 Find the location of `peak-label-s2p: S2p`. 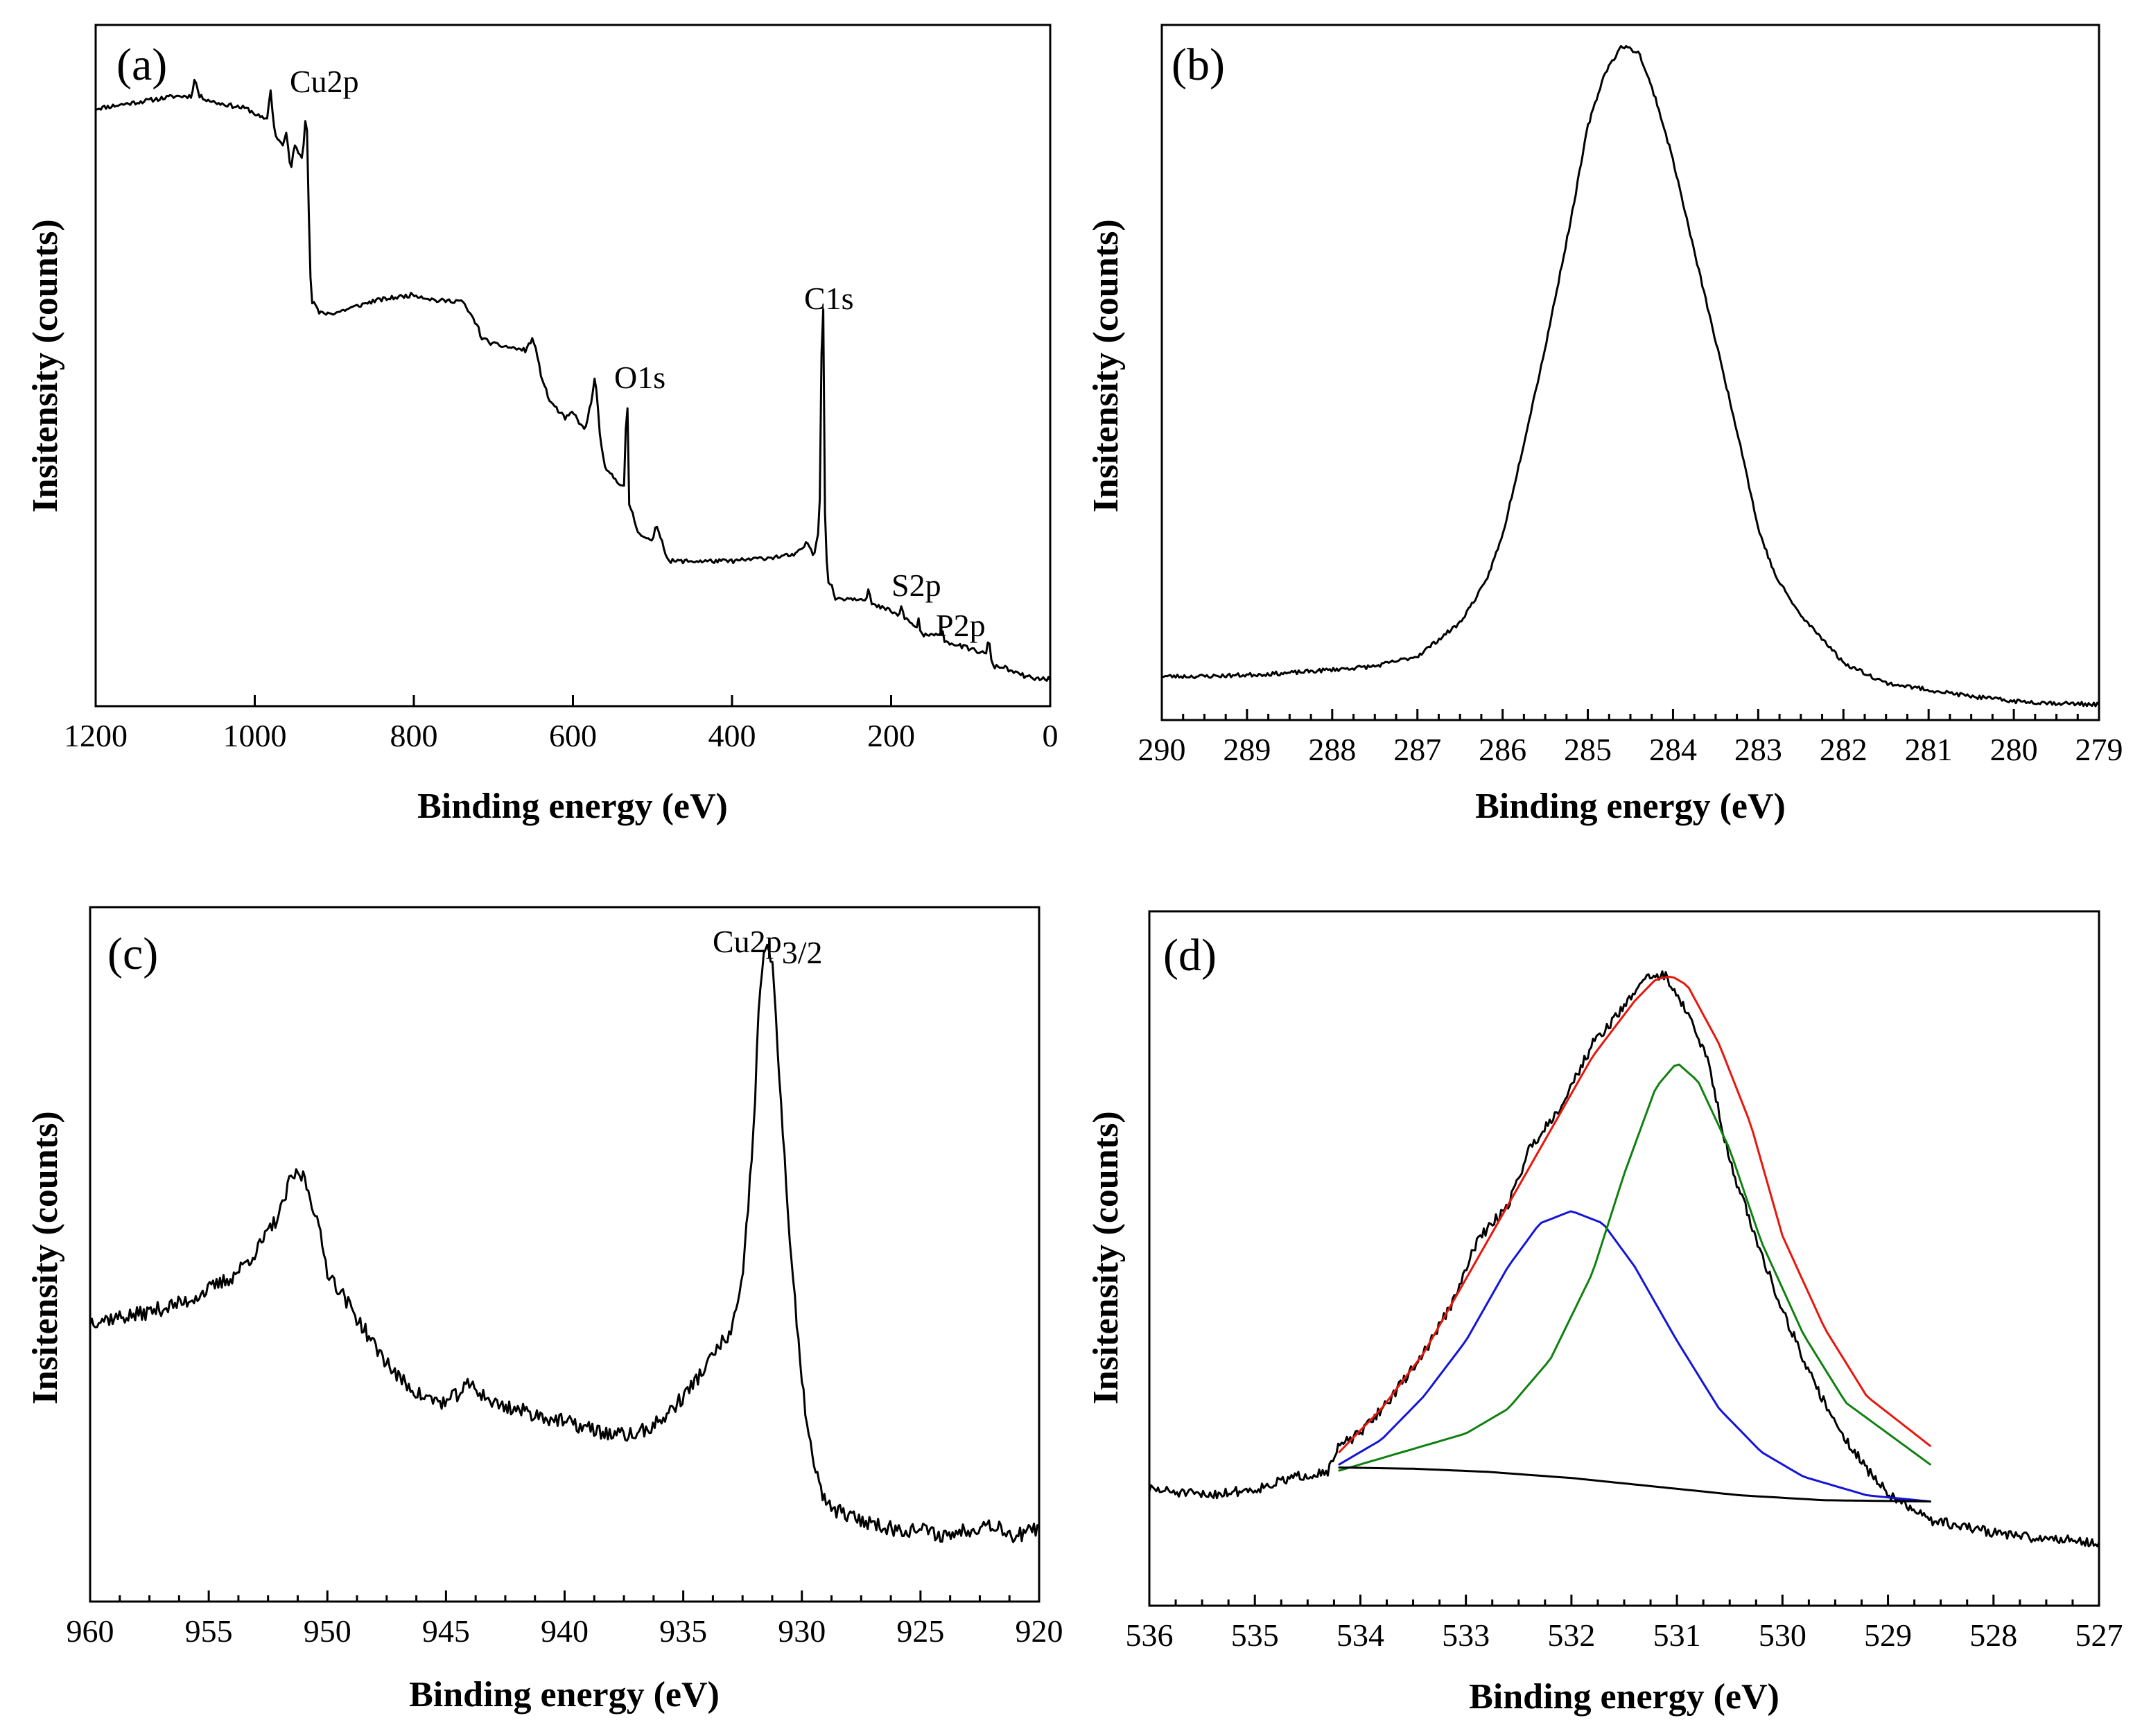

peak-label-s2p: S2p is located at coordinates (916, 585).